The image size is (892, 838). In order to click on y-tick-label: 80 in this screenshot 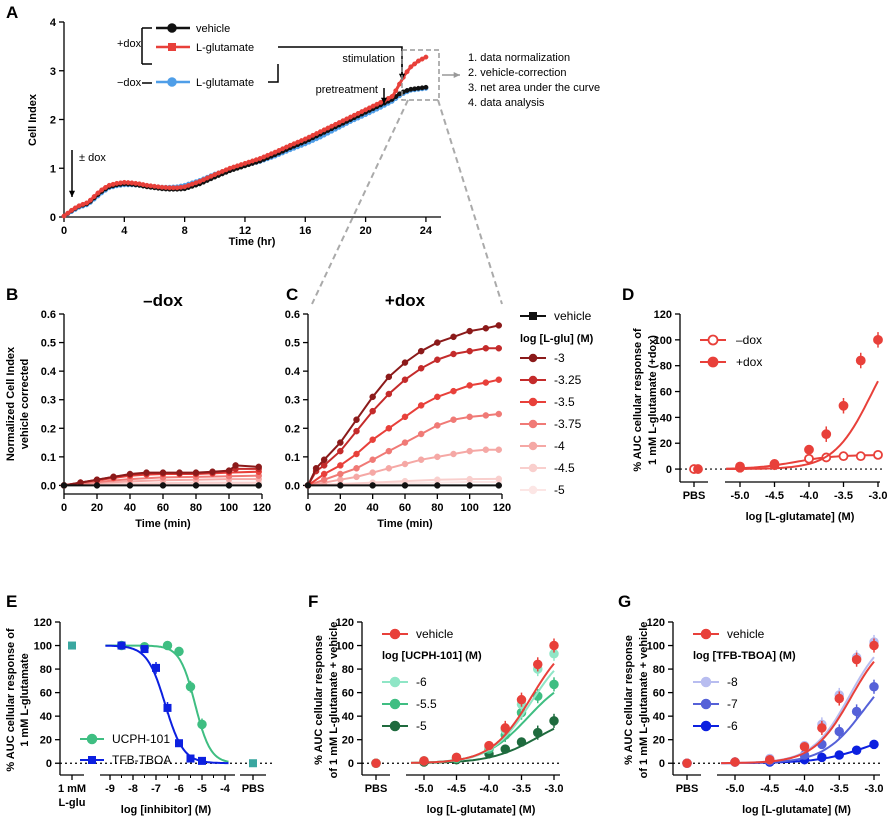, I will do `click(659, 670)`.